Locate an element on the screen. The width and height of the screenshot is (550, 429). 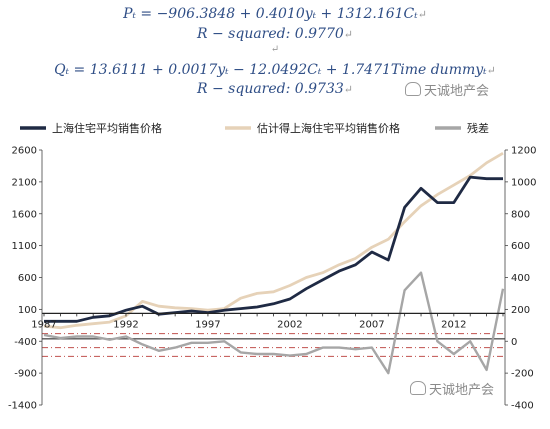
left-axis-tick-label: 100 is located at coordinates (27, 310).